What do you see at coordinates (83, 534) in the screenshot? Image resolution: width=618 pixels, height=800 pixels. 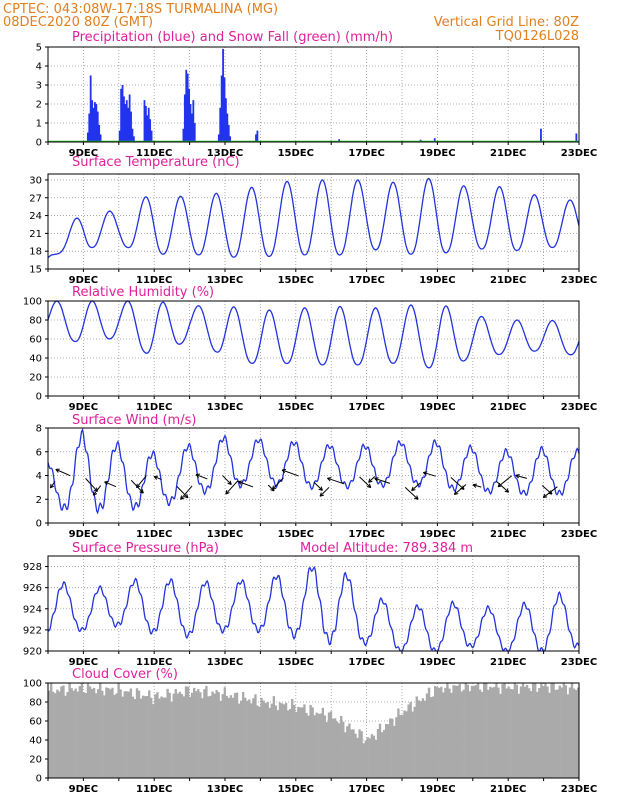 I see `x-tick-label: 9DEC` at bounding box center [83, 534].